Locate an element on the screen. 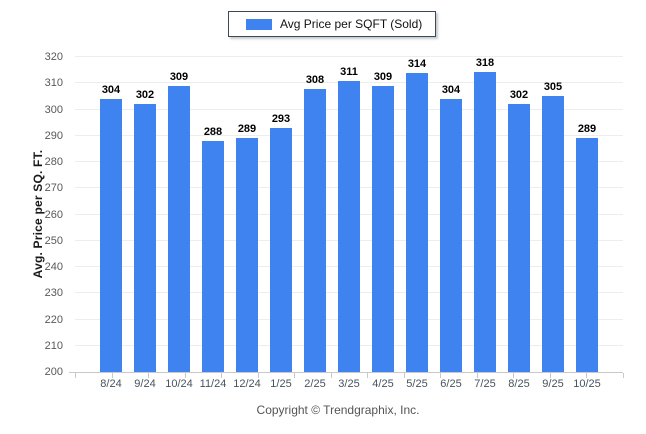 This screenshot has width=646, height=434. bar-cell: 308 is located at coordinates (315, 214).